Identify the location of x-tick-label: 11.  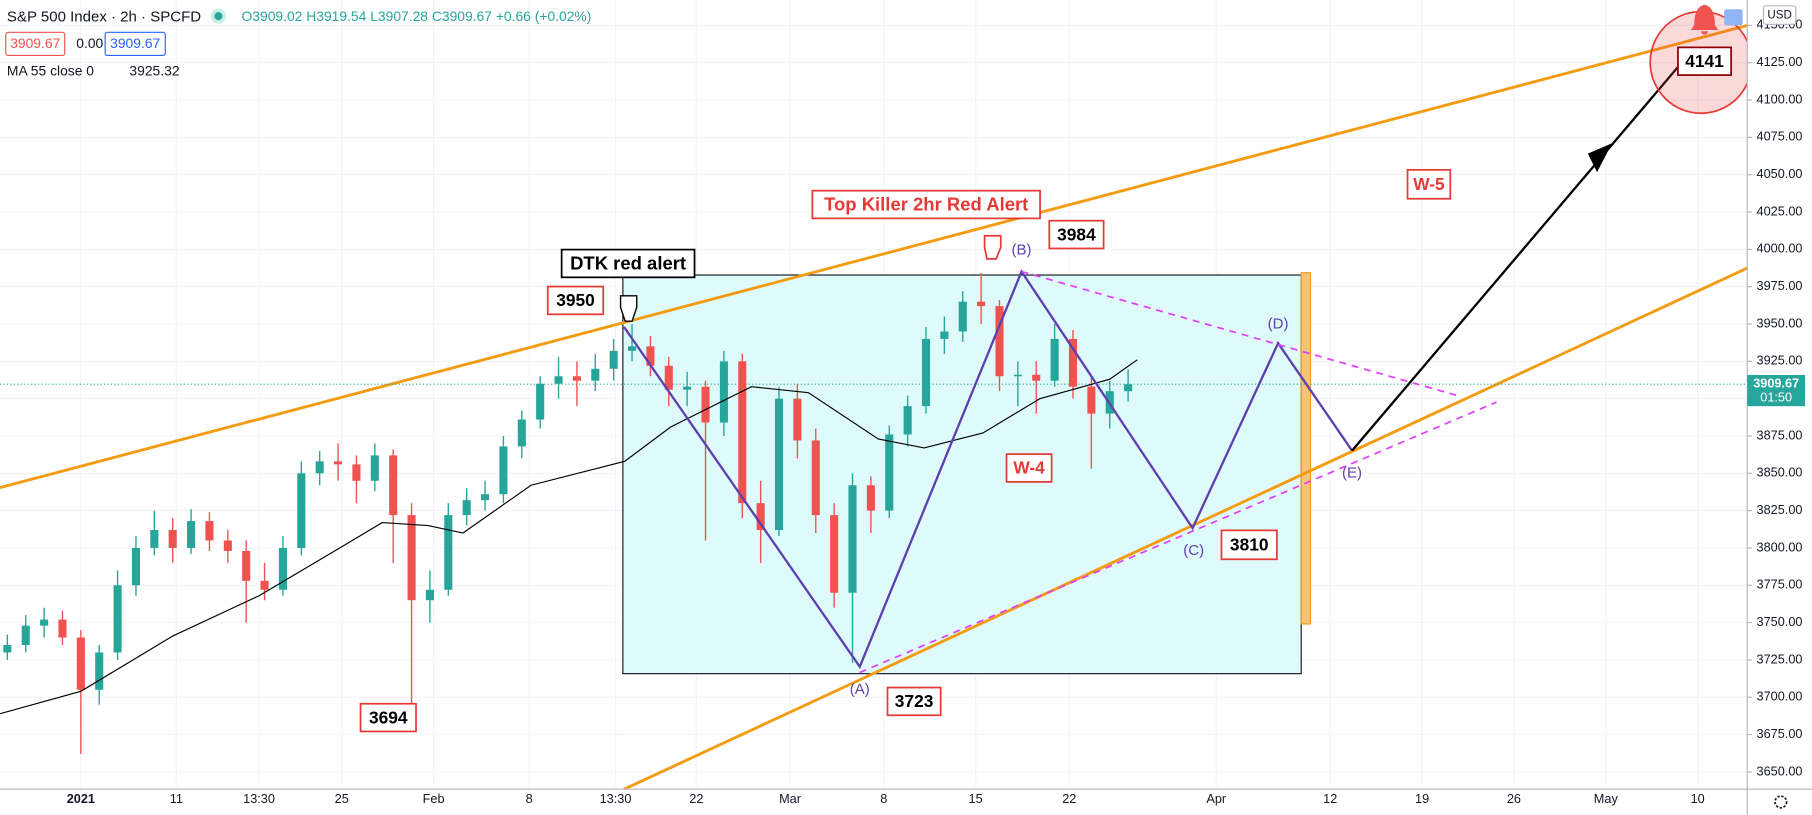
(176, 798).